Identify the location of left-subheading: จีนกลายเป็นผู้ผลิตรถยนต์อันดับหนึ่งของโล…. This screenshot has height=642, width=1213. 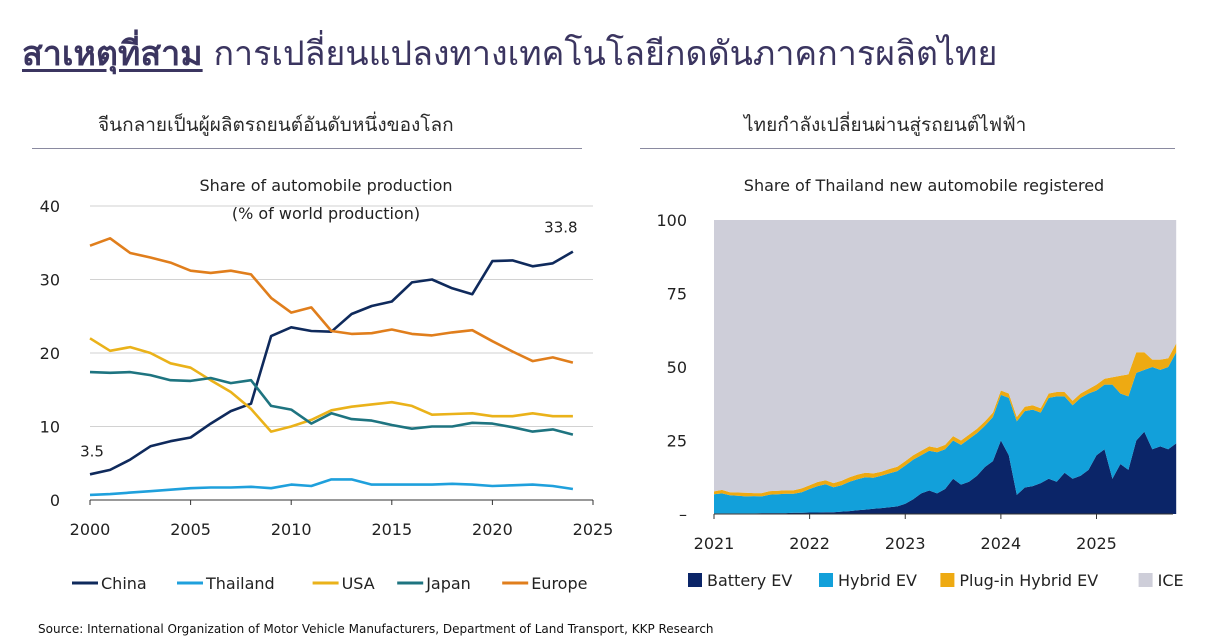
(276, 125).